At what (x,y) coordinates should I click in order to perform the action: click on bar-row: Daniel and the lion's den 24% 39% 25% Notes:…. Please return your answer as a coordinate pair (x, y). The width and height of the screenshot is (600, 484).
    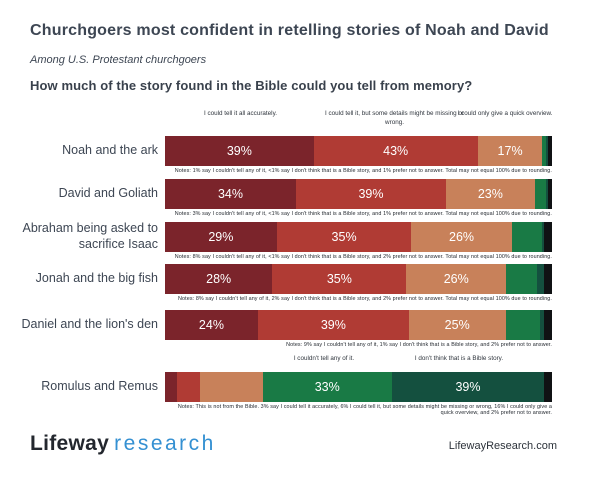
    Looking at the image, I should click on (300, 330).